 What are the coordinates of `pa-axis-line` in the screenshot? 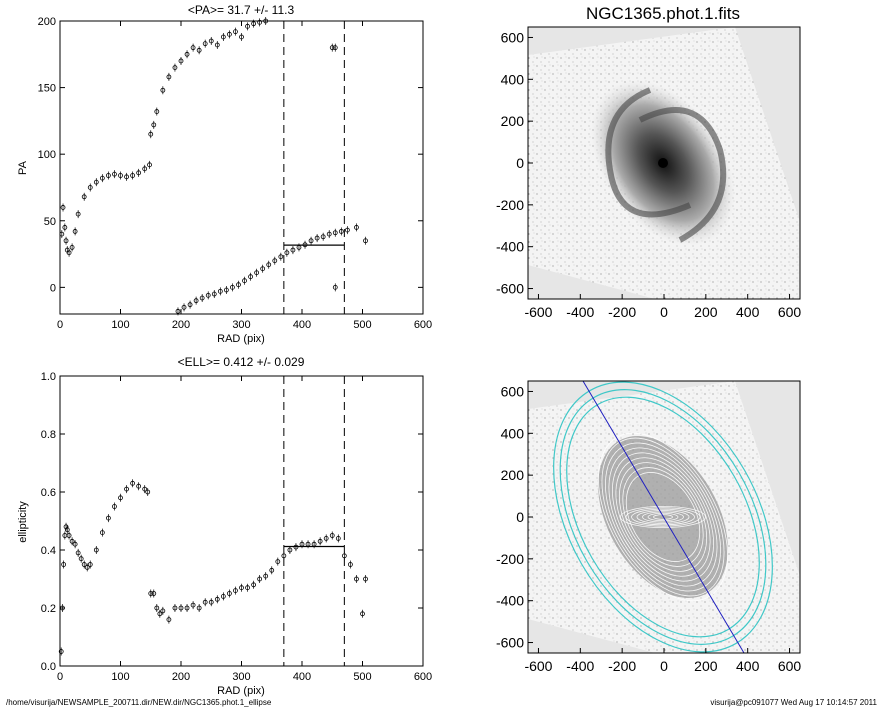 It's located at (663, 517).